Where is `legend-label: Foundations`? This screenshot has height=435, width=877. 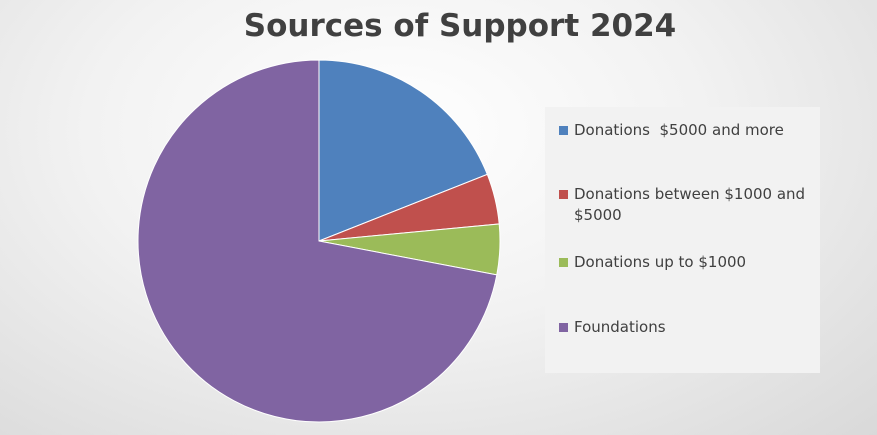
legend-label: Foundations is located at coordinates (620, 327).